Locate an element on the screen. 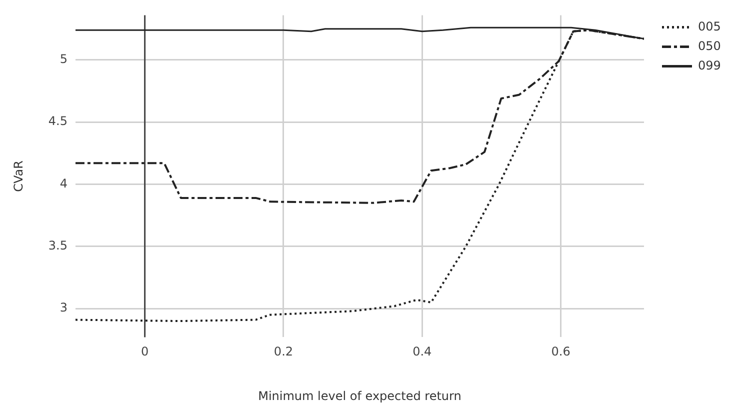  legend-label: 050 is located at coordinates (709, 45).